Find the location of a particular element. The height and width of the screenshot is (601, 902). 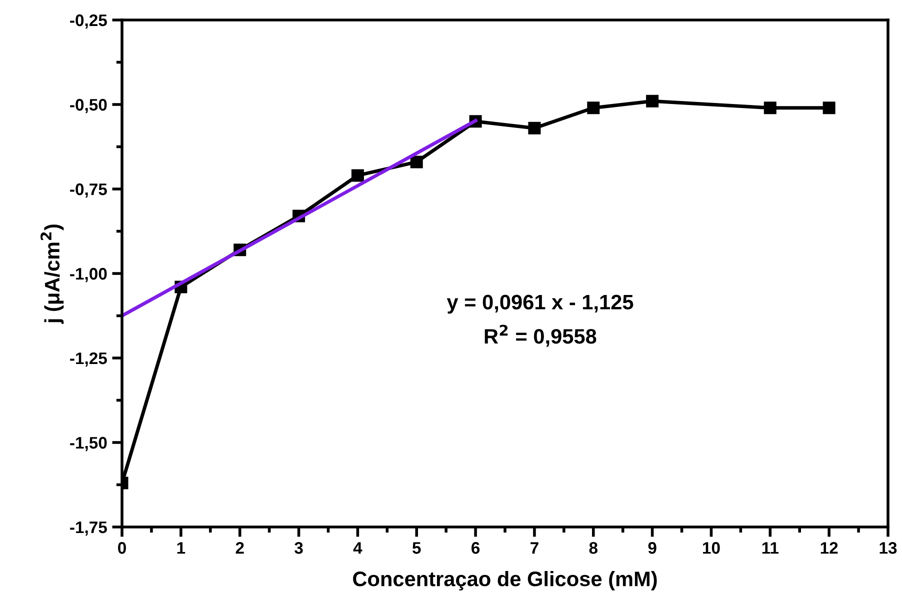

x-tick-label: 2 is located at coordinates (240, 548).